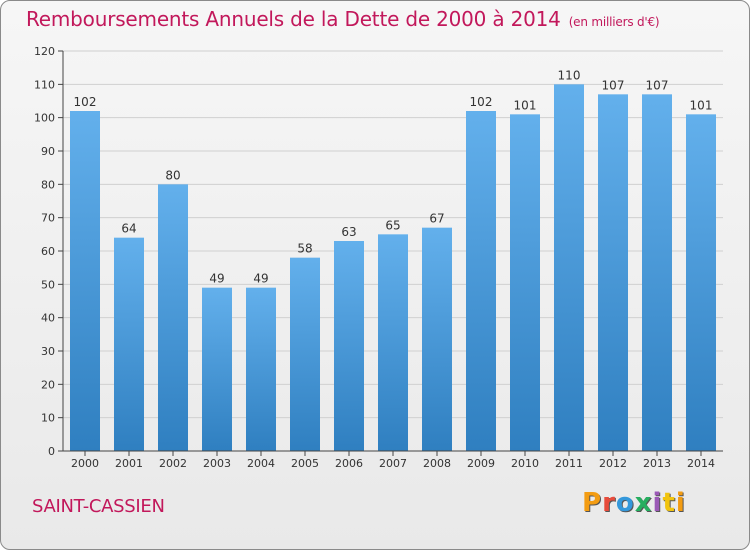  What do you see at coordinates (48, 318) in the screenshot?
I see `y-tick-label: 40` at bounding box center [48, 318].